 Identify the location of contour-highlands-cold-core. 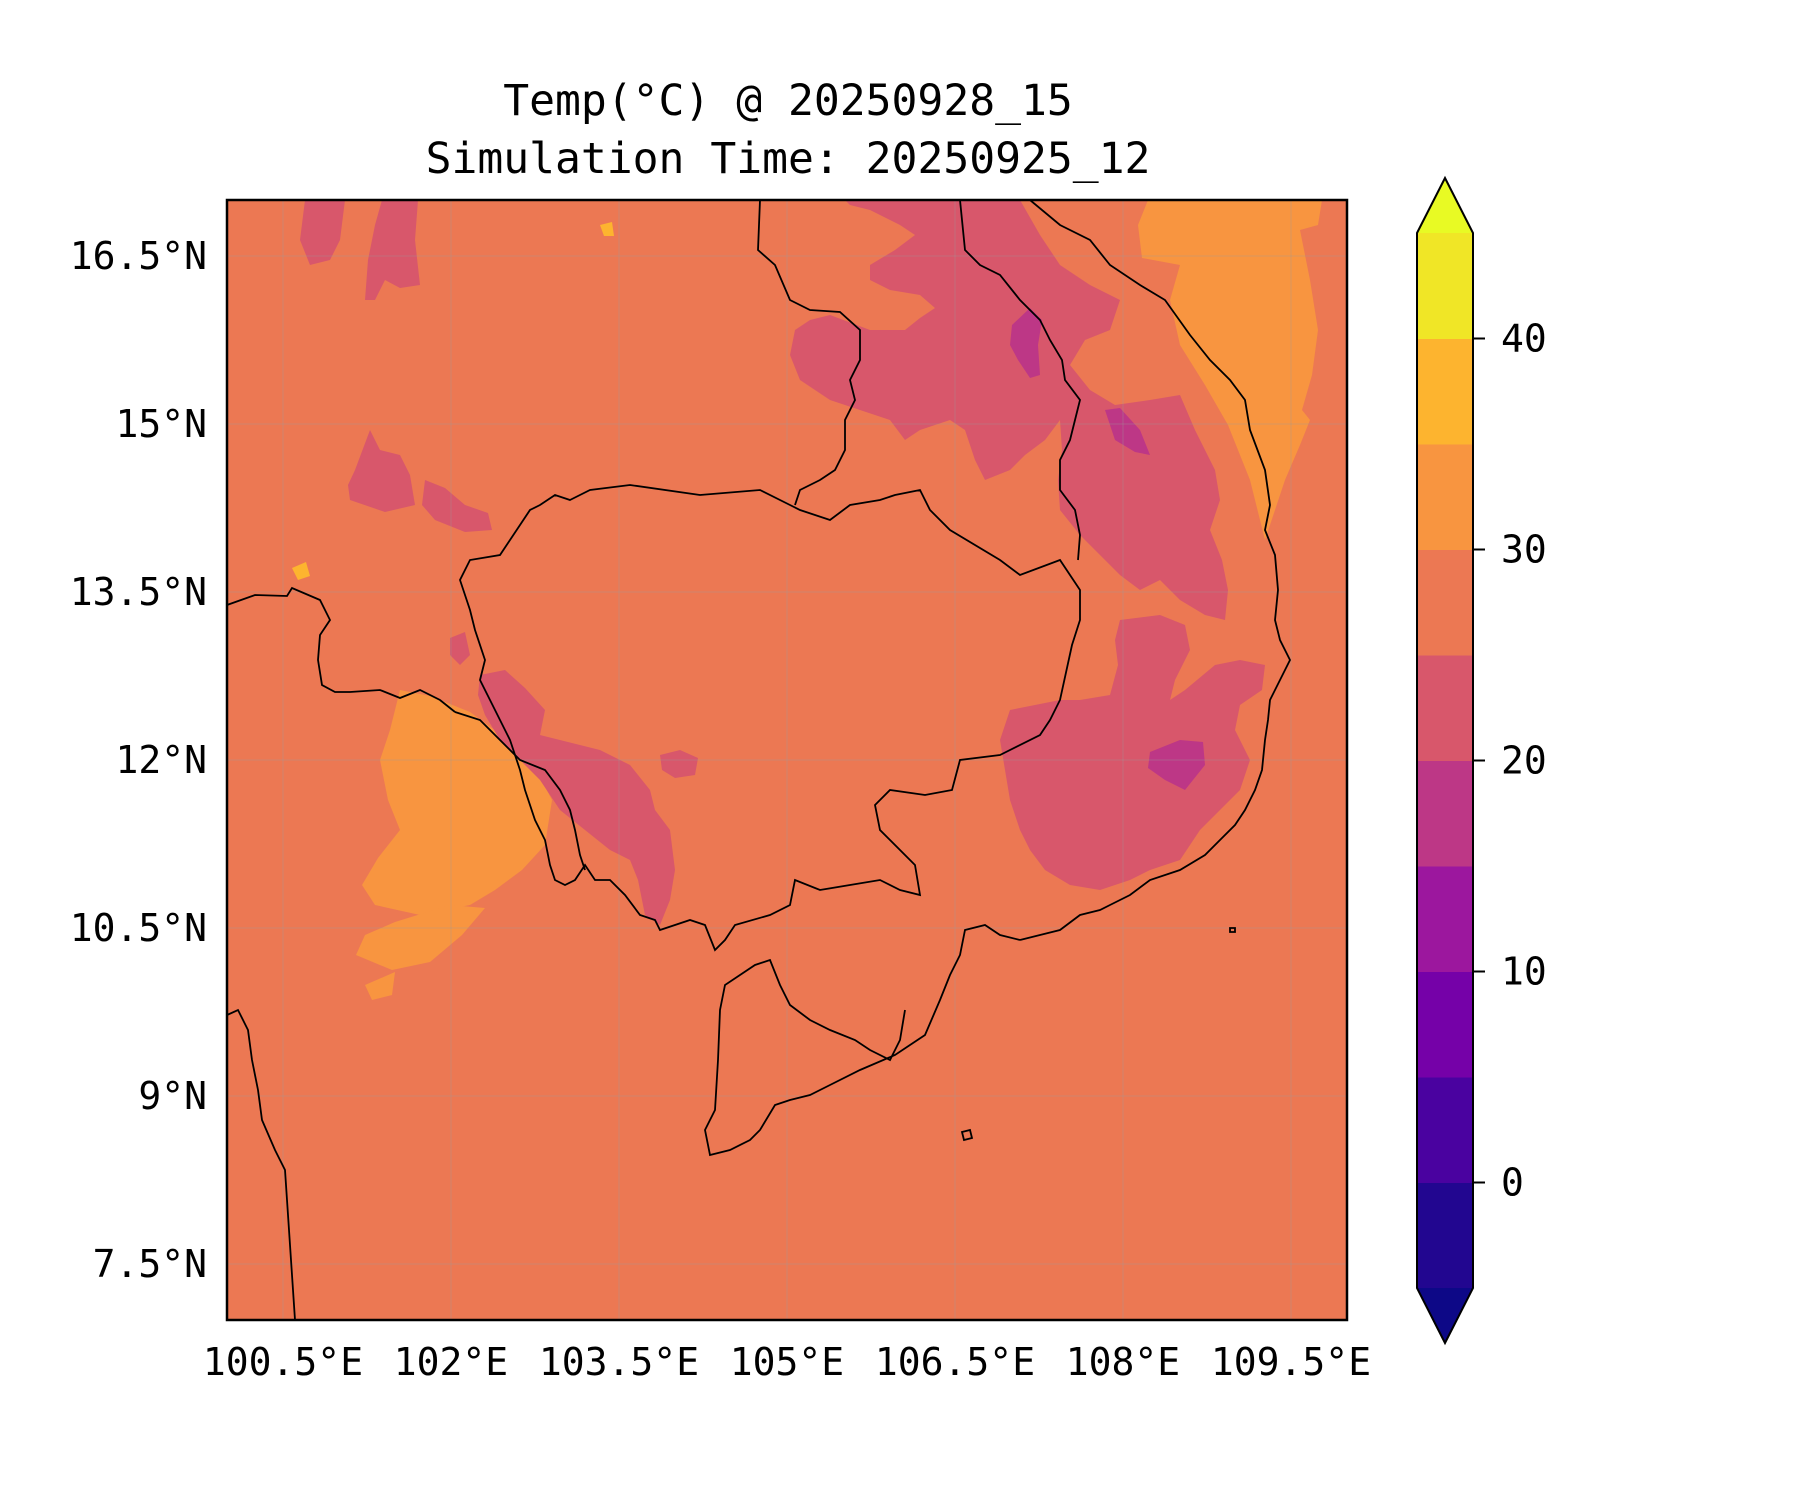
(1176, 765).